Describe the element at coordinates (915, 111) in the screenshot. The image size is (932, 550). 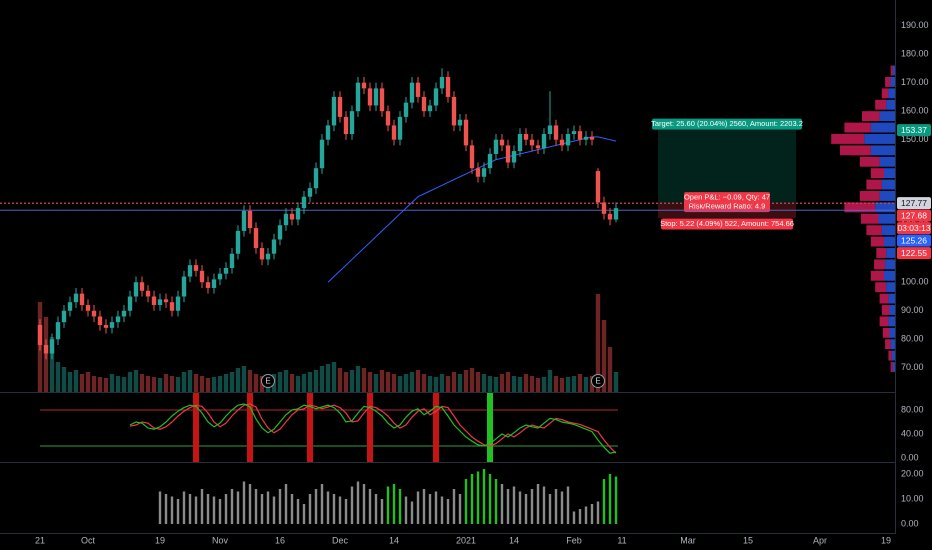
I see `y-tick-label: 160.00` at that location.